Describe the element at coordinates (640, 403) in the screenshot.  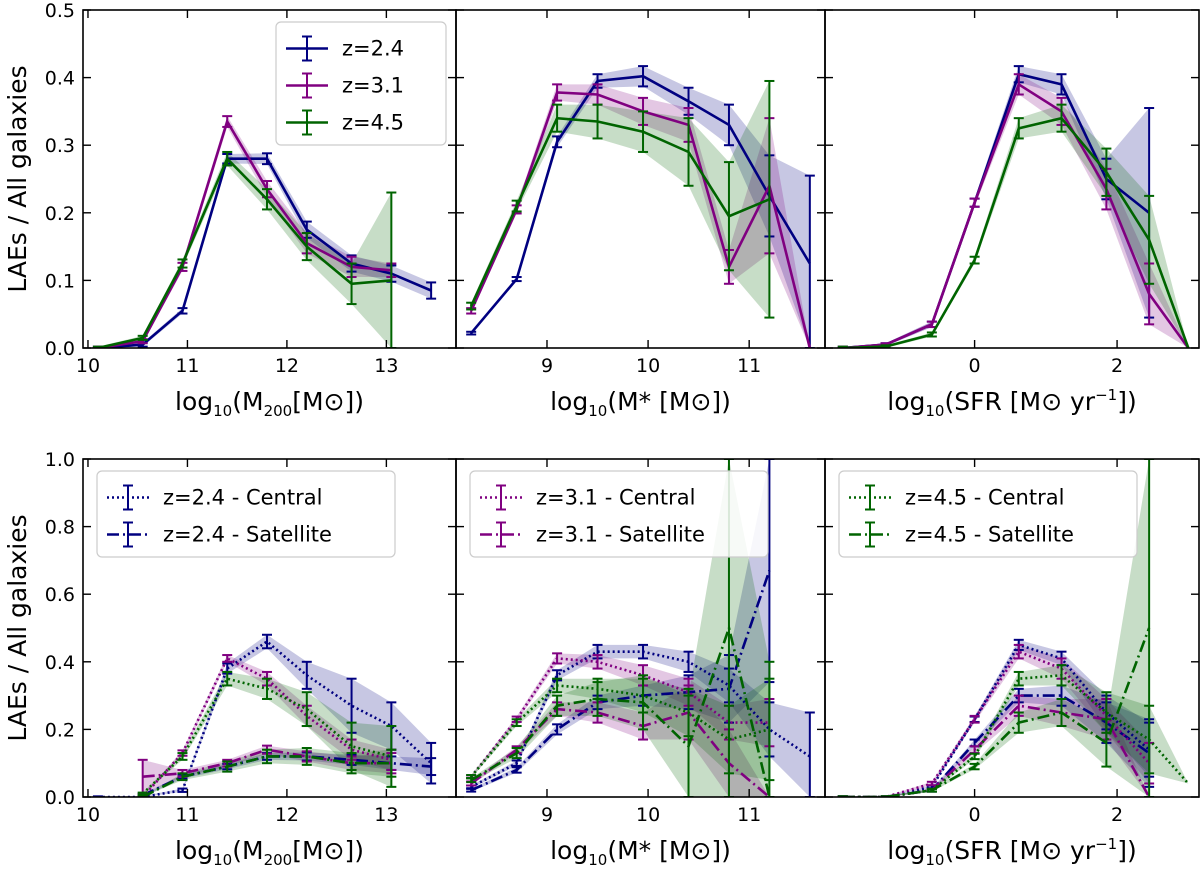
I see `xlabel-p2: log10(M* [M⊙])` at that location.